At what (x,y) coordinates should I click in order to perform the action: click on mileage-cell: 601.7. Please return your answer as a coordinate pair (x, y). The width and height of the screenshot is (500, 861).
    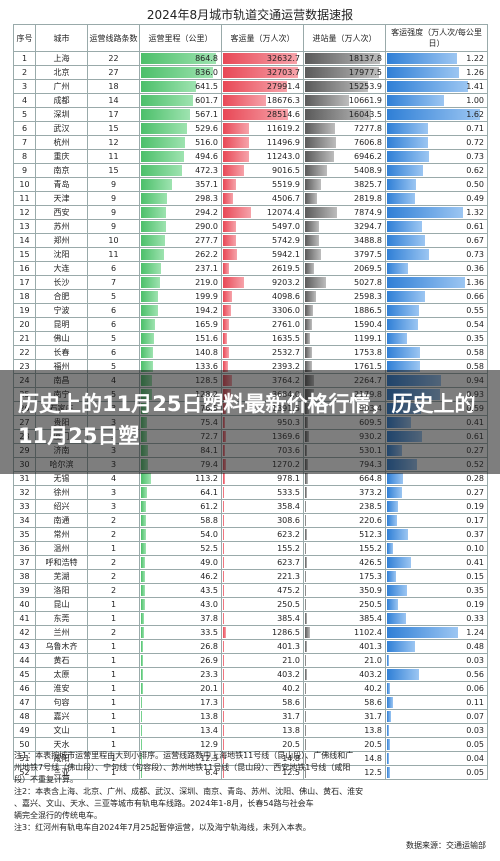
    Looking at the image, I should click on (180, 100).